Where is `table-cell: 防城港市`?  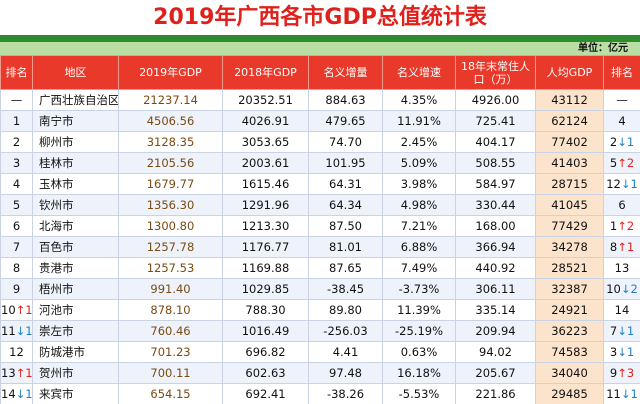 table-cell: 防城港市 is located at coordinates (75, 352).